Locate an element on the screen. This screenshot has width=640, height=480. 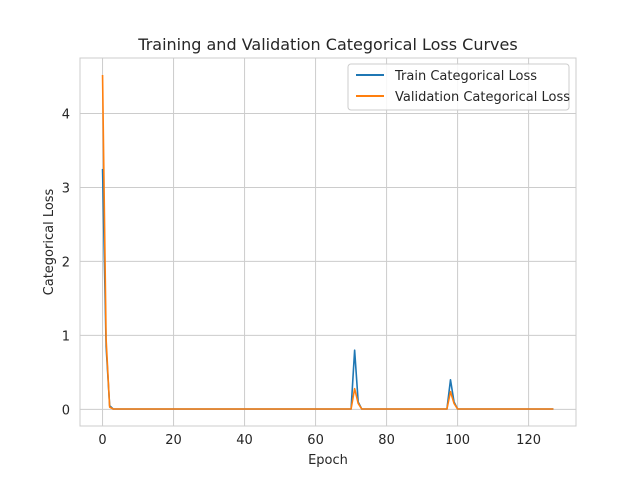
x-axis-label: Epoch is located at coordinates (328, 460).